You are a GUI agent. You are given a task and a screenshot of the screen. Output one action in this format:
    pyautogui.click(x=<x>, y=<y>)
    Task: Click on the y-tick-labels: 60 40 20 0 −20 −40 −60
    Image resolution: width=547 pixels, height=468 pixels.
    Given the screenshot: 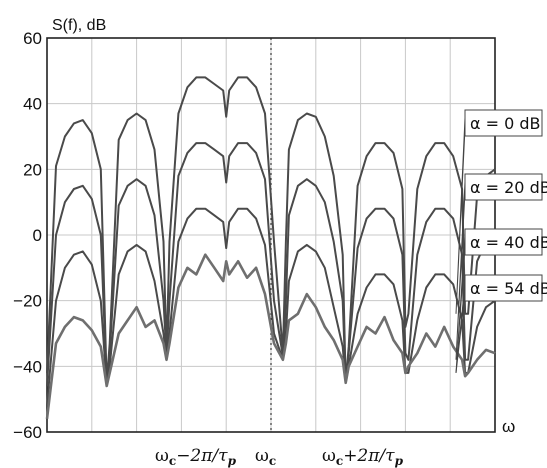 What is the action you would take?
    pyautogui.click(x=27, y=235)
    